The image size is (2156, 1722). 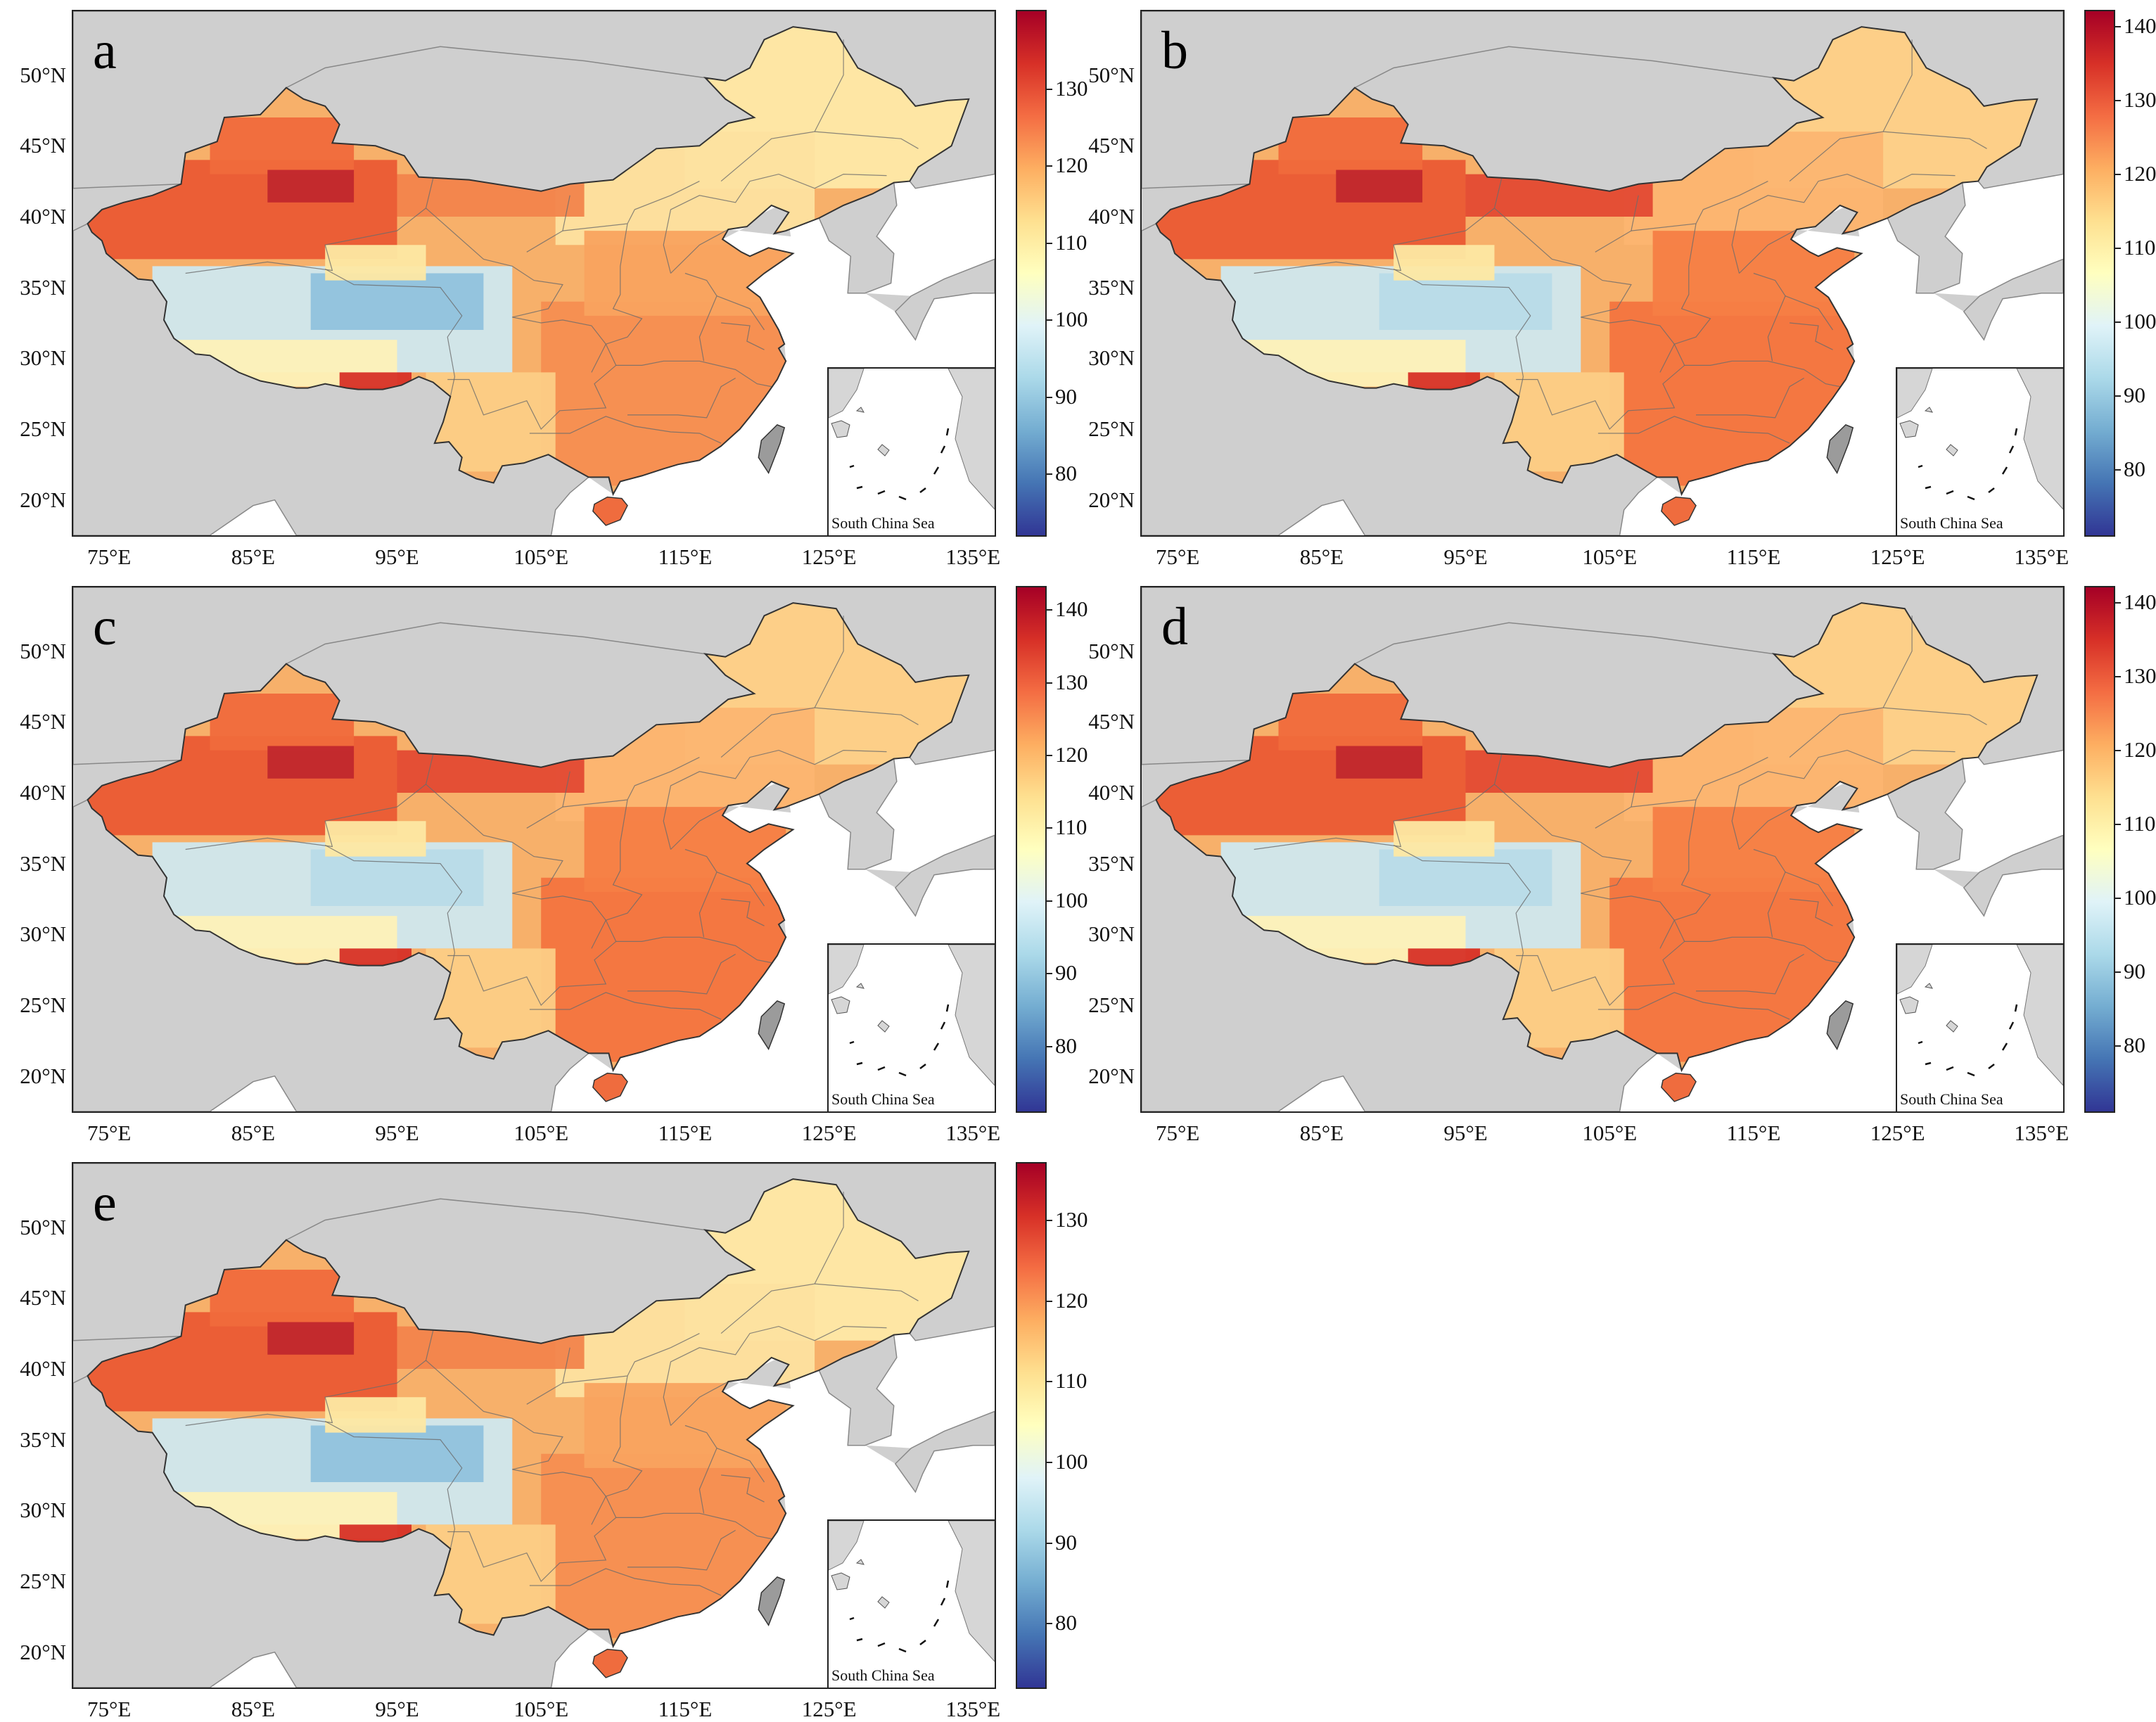 What do you see at coordinates (971, 440) in the screenshot?
I see `inset-land` at bounding box center [971, 440].